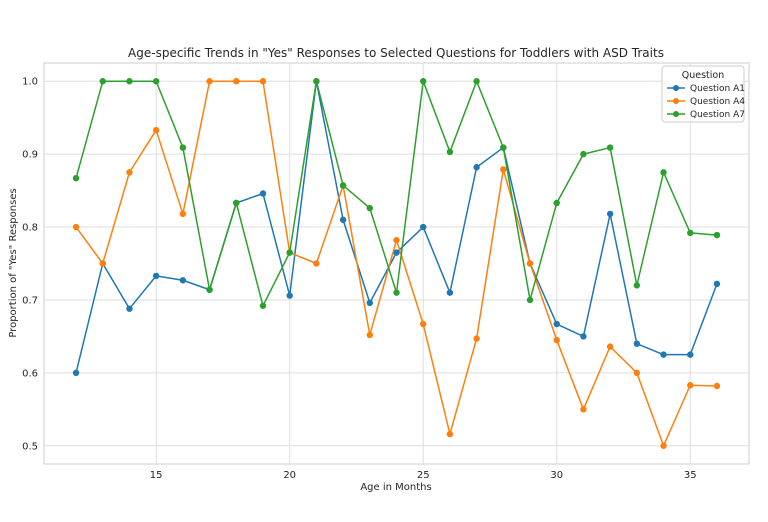  I want to click on x-axis-label: Age in Months, so click(395, 487).